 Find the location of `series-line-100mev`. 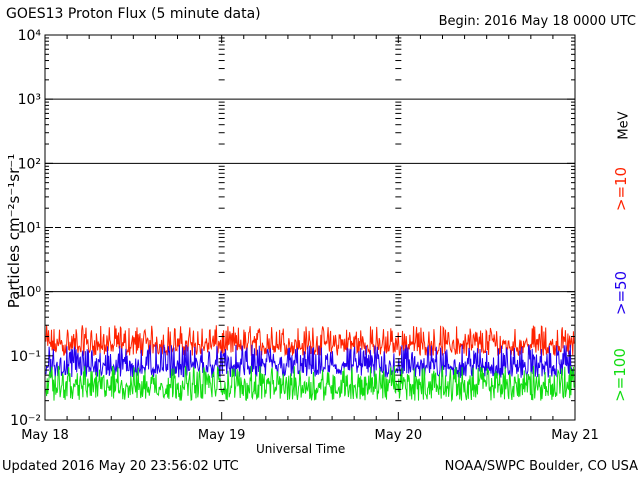

series-line-100mev is located at coordinates (310, 384).